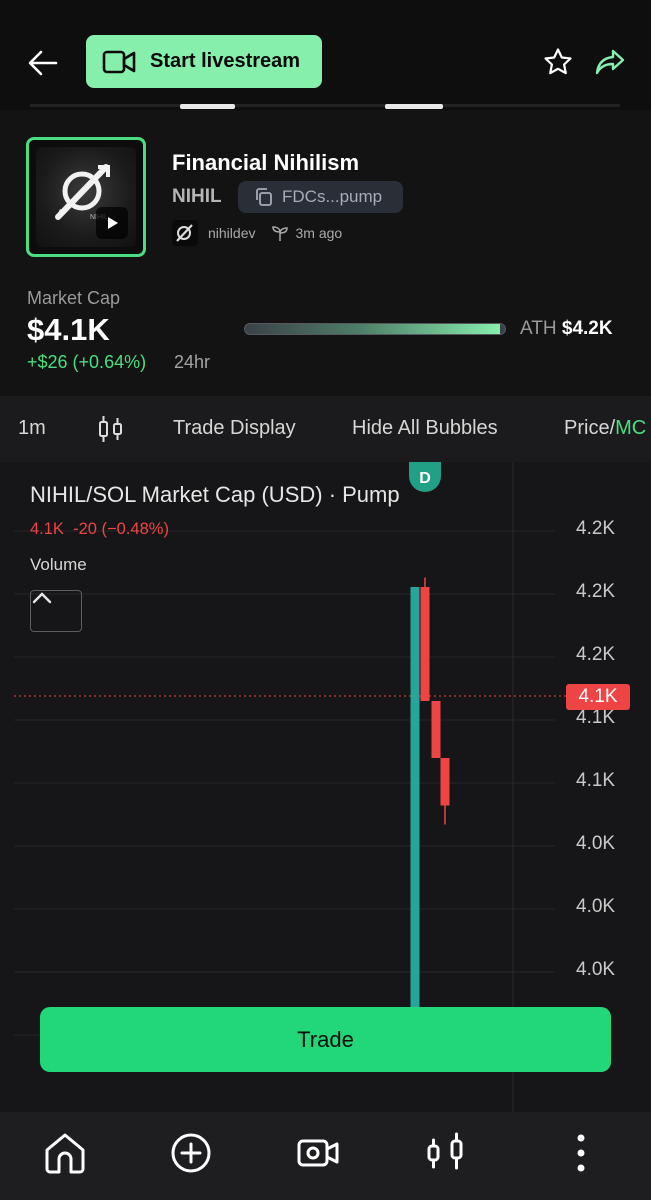 This screenshot has height=1200, width=651. Describe the element at coordinates (325, 106) in the screenshot. I see `scrolled-content-edge` at that location.